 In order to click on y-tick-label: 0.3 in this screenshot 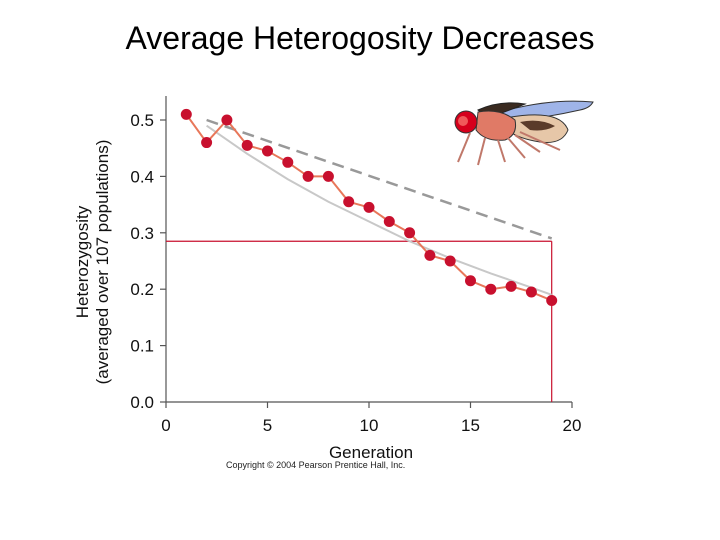, I will do `click(142, 233)`.